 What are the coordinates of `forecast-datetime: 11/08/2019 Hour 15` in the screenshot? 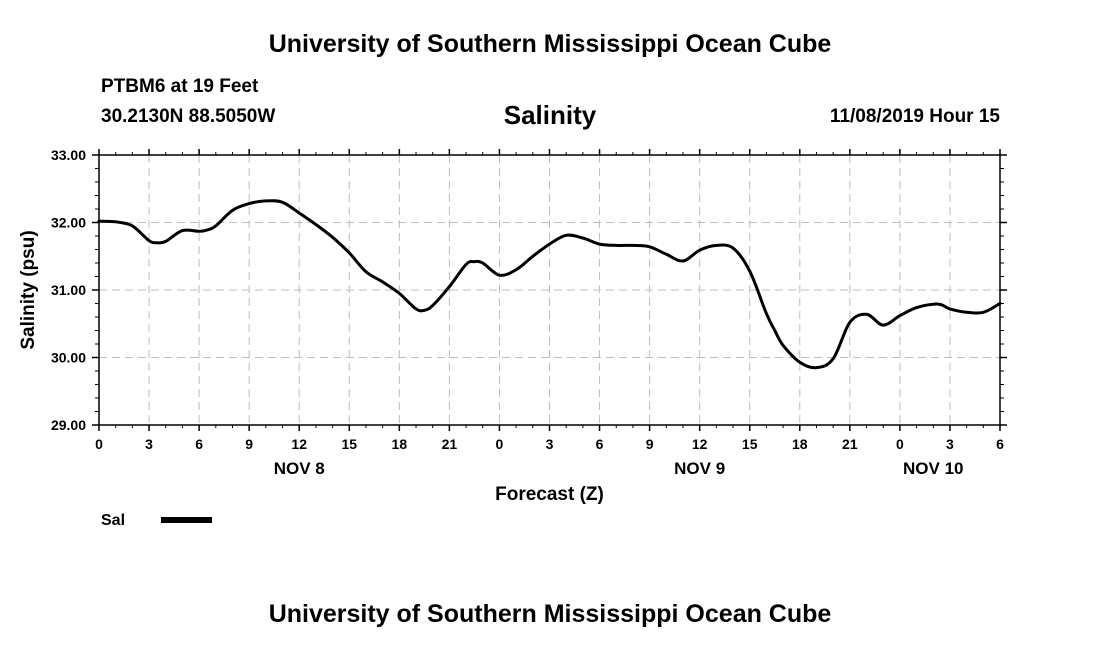 It's located at (914, 116).